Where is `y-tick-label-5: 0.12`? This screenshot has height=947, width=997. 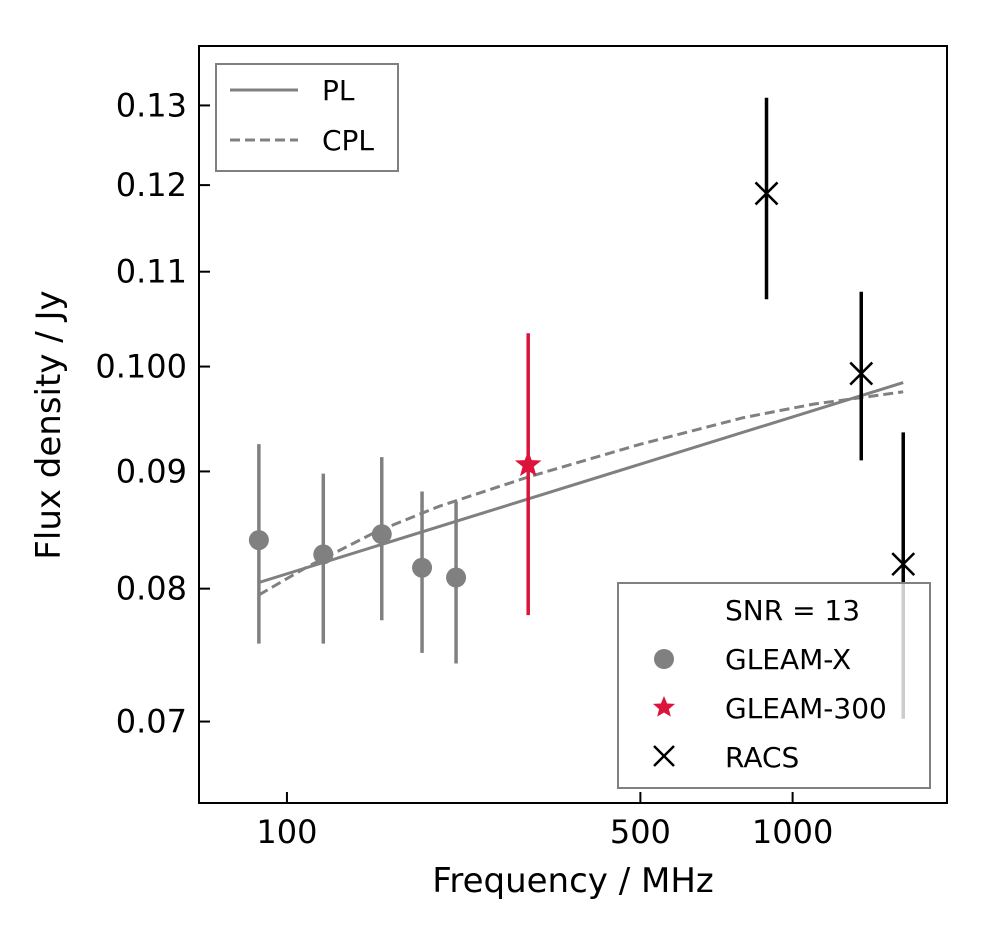
y-tick-label-5: 0.12 is located at coordinates (151, 185).